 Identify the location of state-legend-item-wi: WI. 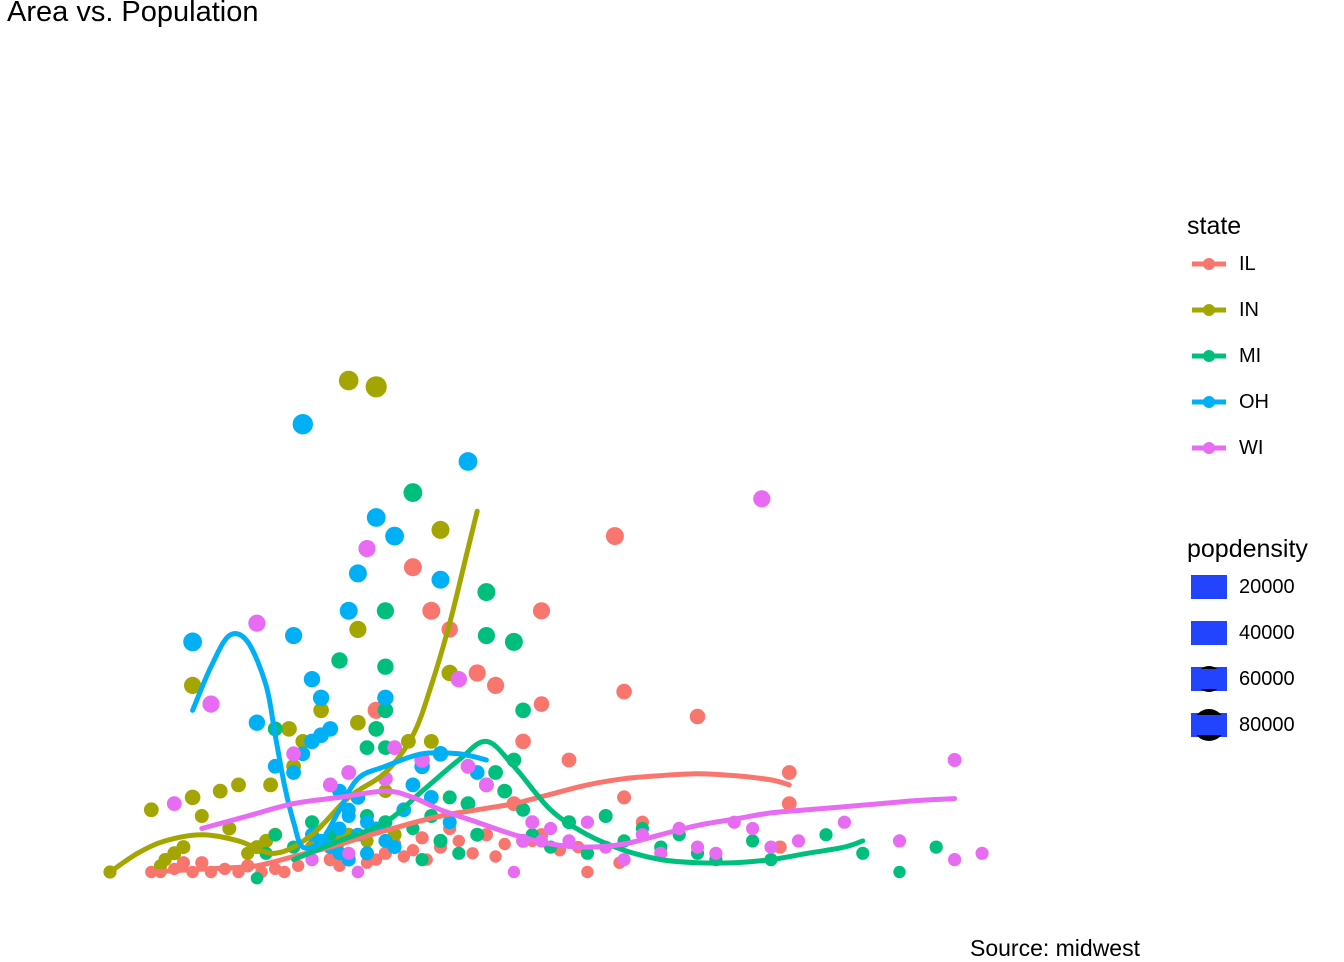
(1225, 448).